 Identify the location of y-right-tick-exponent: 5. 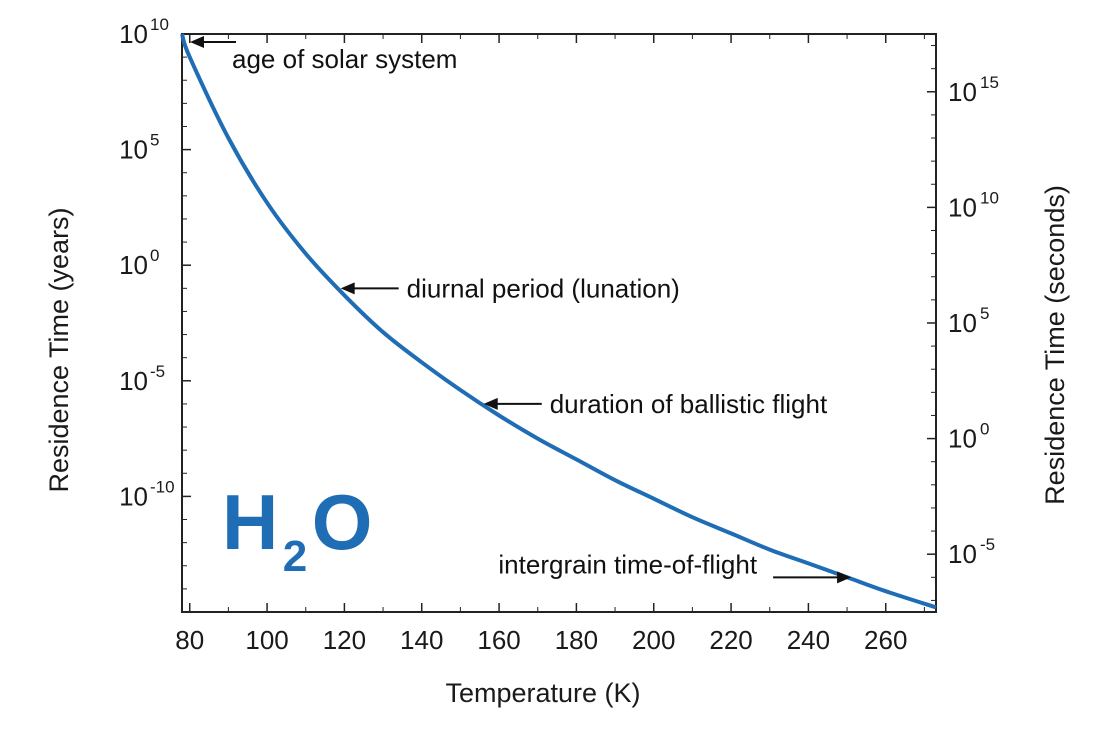
(984, 313).